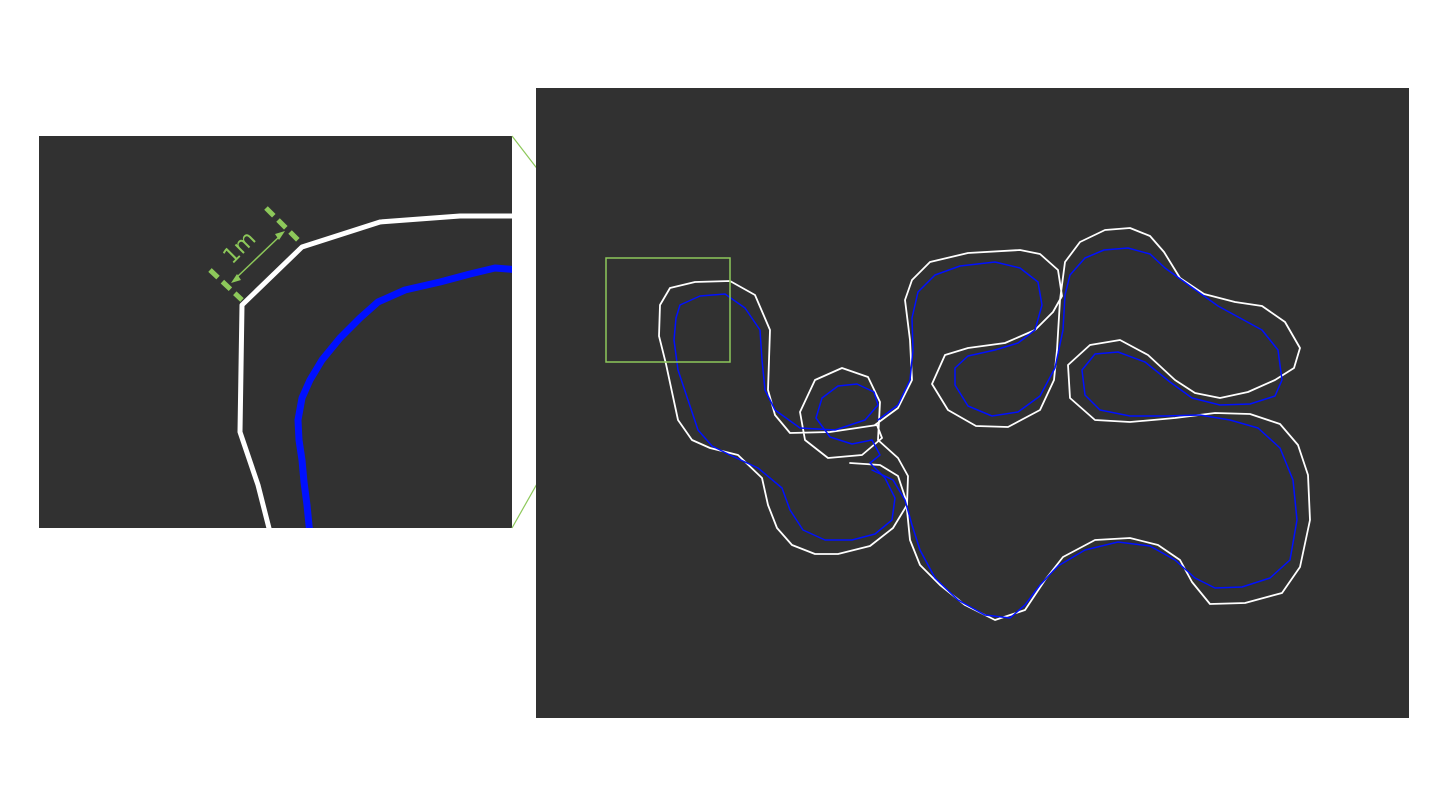 The image size is (1442, 789). What do you see at coordinates (226, 285) in the screenshot?
I see `scale-tick-outer` at bounding box center [226, 285].